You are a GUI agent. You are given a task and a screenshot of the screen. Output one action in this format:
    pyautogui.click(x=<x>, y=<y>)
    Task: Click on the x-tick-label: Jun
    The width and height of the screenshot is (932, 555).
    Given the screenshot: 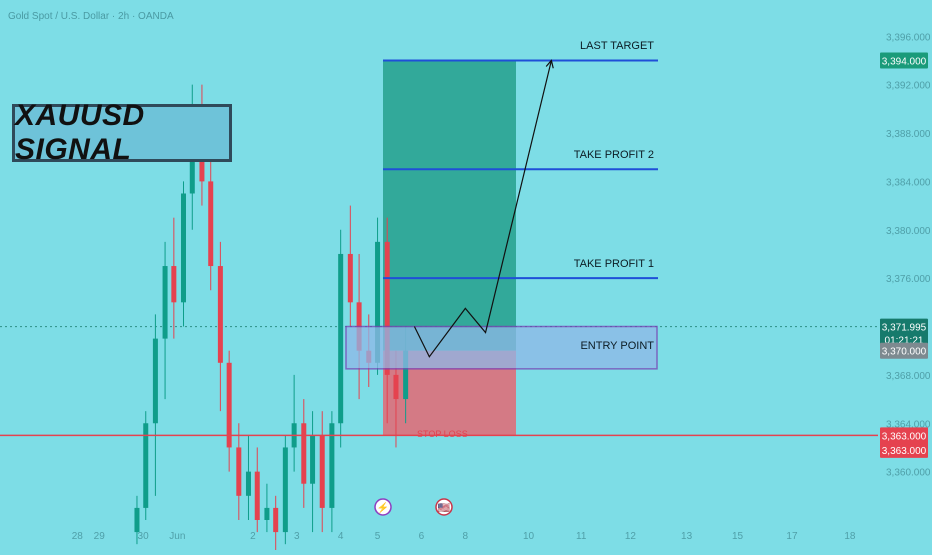 What is the action you would take?
    pyautogui.click(x=177, y=536)
    